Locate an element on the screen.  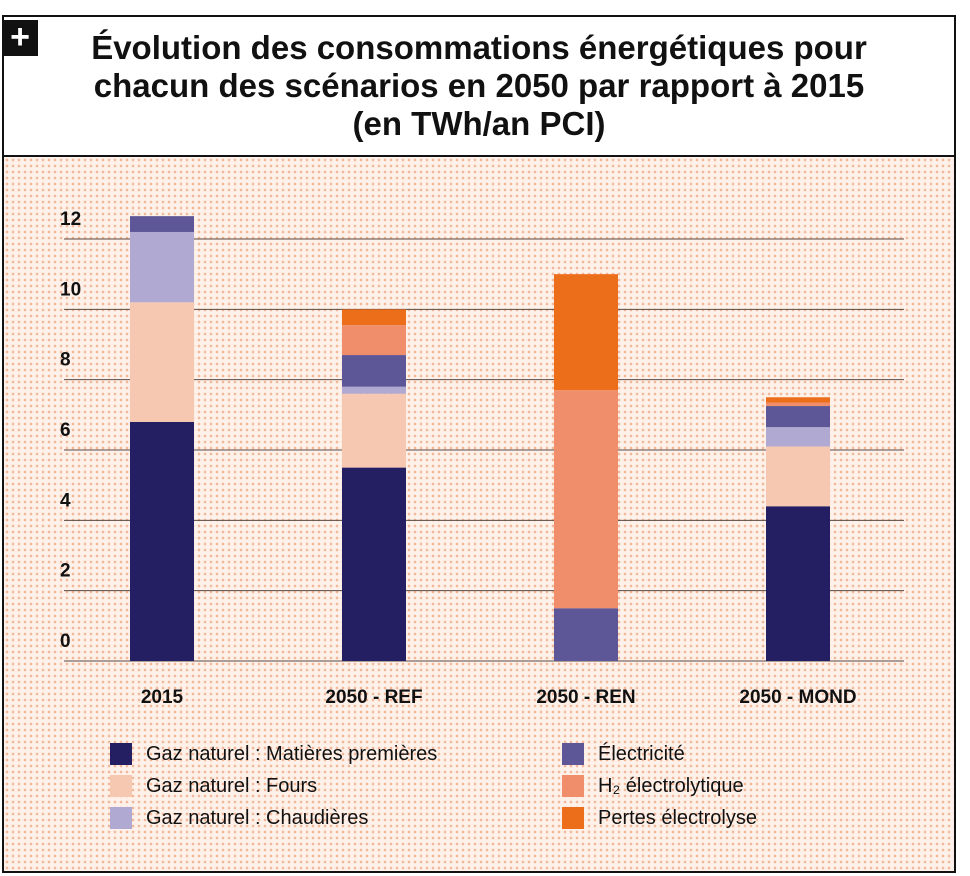
legend-item: Électricité is located at coordinates (623, 754).